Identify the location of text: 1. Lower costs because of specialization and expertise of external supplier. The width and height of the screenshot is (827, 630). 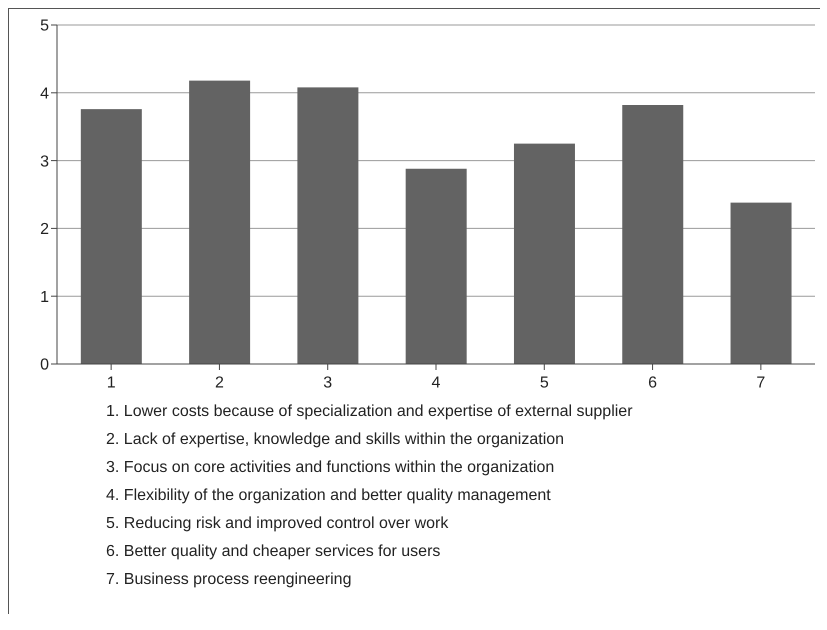
(370, 412).